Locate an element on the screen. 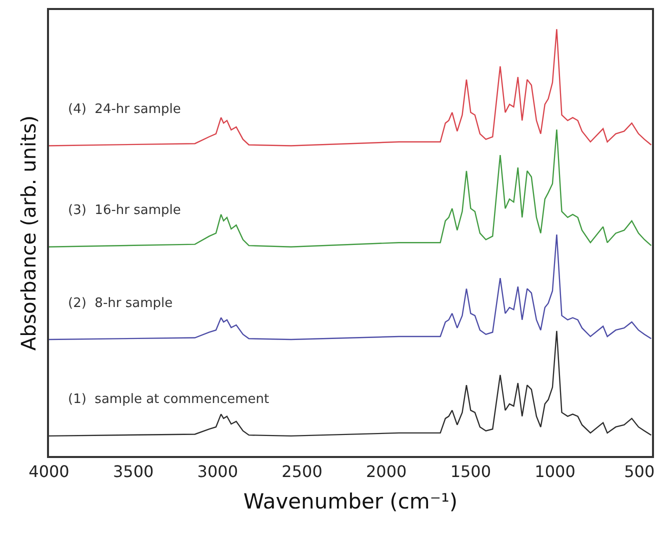  x-tick-label: 4000 is located at coordinates (49, 471).